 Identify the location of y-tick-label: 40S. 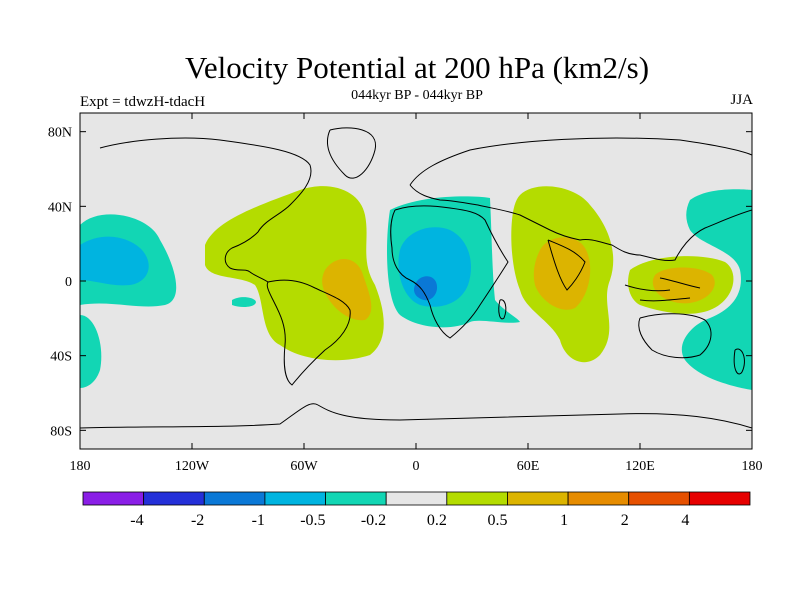
(61, 357).